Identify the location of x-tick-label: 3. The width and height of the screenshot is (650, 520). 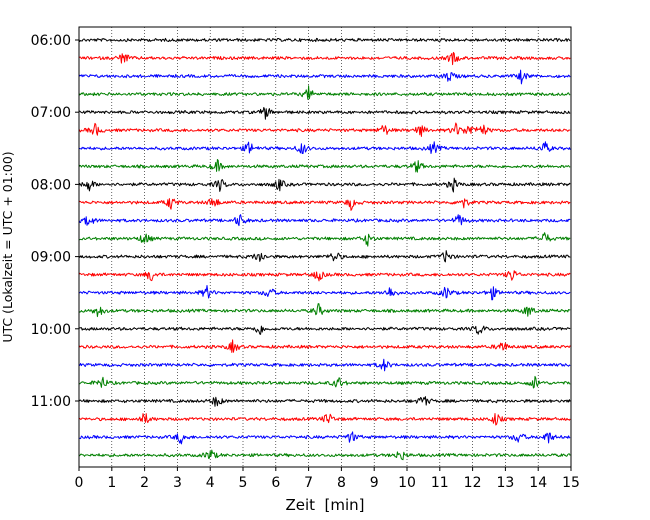
(177, 483).